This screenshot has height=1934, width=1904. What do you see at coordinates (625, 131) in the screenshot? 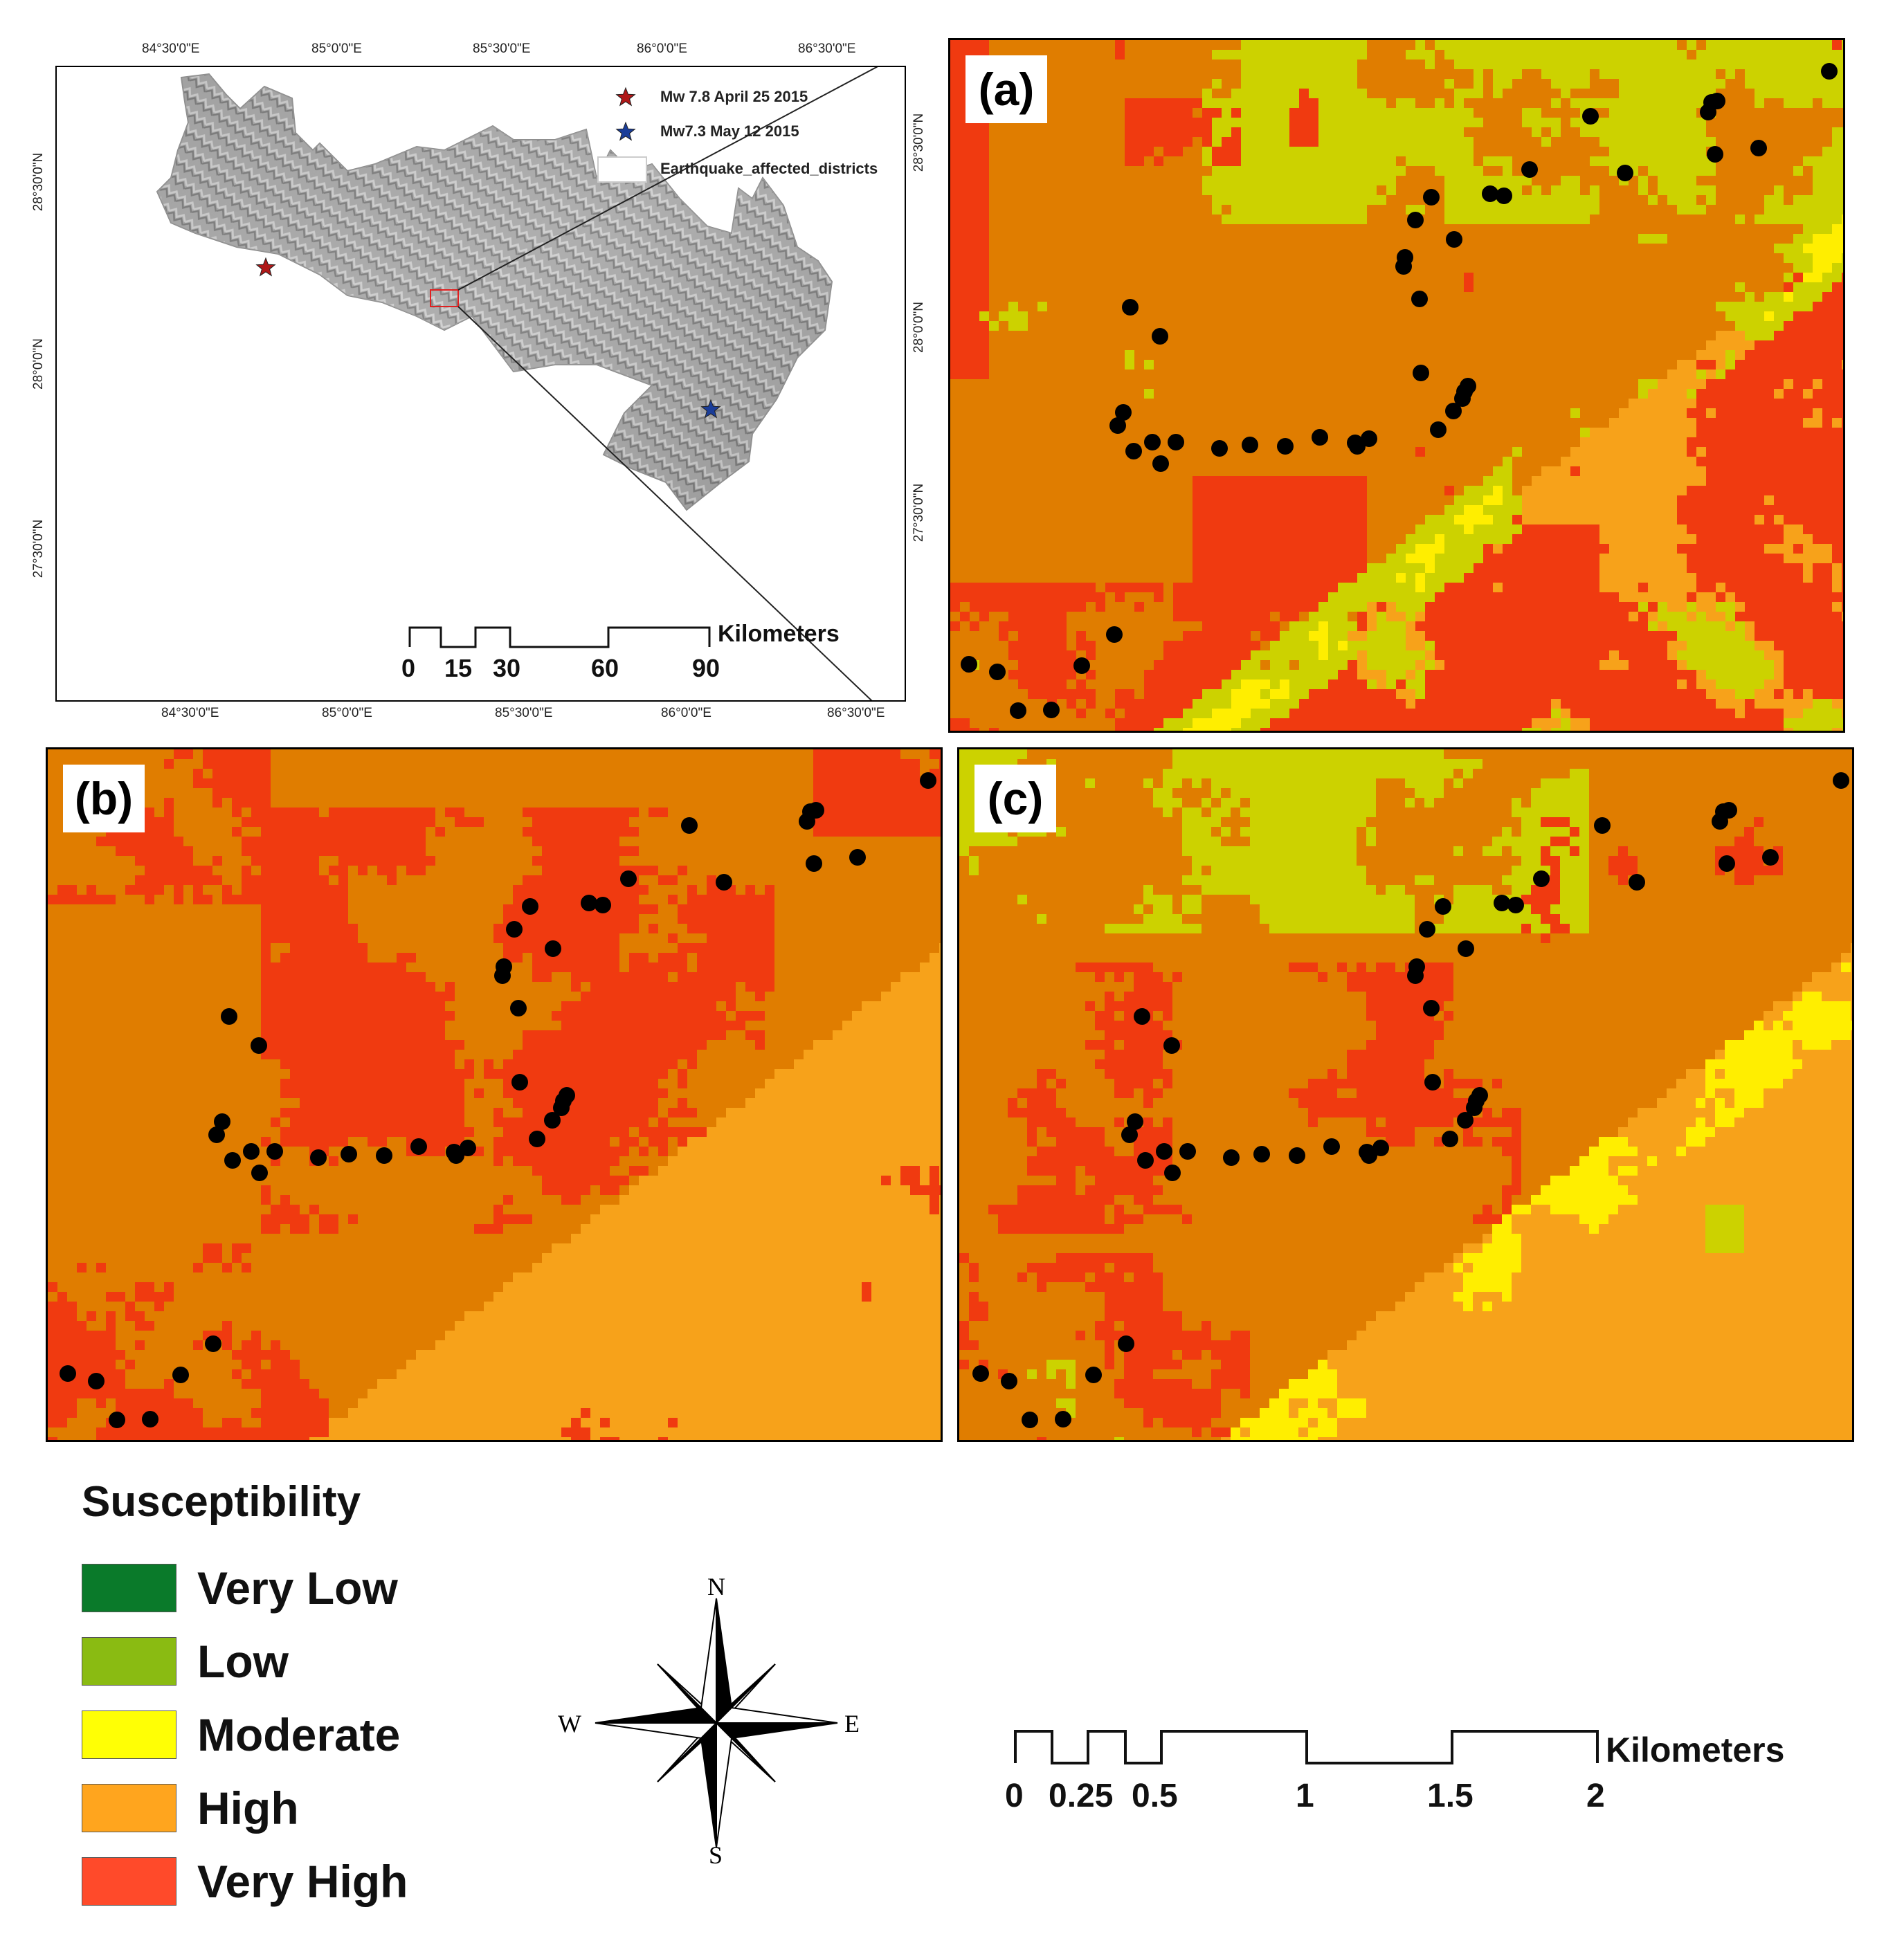
I see `blue-star-icon` at bounding box center [625, 131].